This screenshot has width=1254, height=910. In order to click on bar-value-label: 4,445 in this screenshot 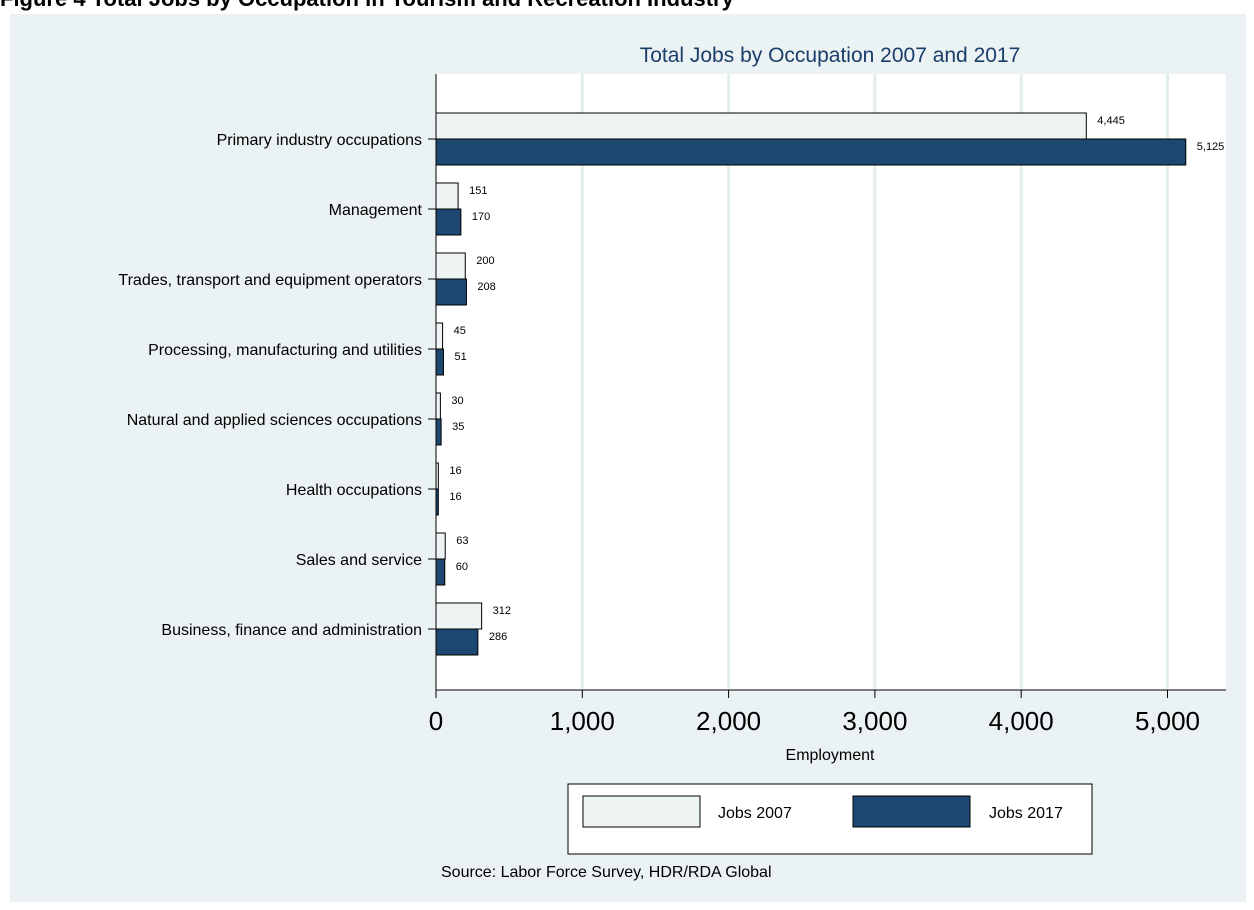, I will do `click(1111, 121)`.